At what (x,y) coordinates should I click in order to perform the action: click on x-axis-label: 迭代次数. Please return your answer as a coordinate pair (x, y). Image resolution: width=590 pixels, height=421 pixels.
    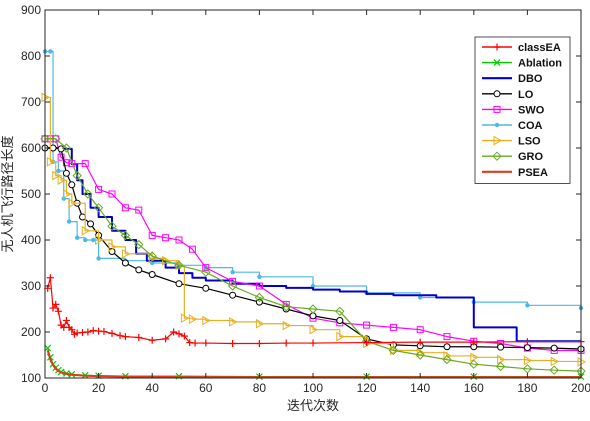
    Looking at the image, I should click on (313, 406).